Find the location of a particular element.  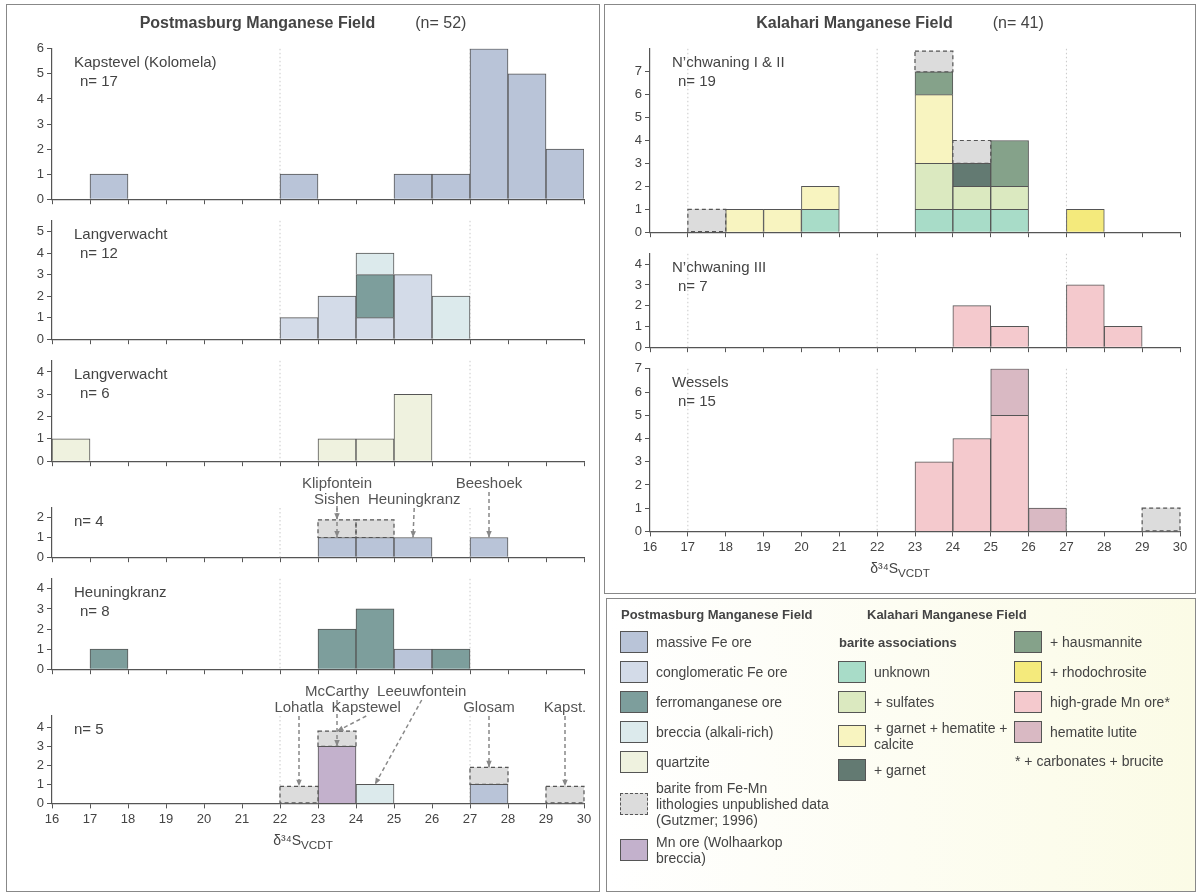

chart-title: Kalahari Manganese Field is located at coordinates (854, 22).